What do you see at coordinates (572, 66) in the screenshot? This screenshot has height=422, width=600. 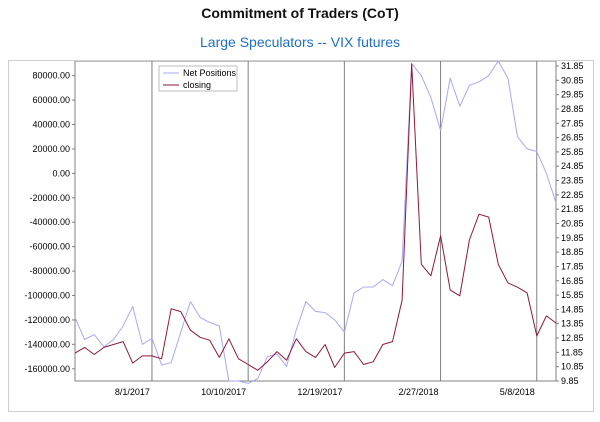 I see `right-tick-label: 31.85` at bounding box center [572, 66].